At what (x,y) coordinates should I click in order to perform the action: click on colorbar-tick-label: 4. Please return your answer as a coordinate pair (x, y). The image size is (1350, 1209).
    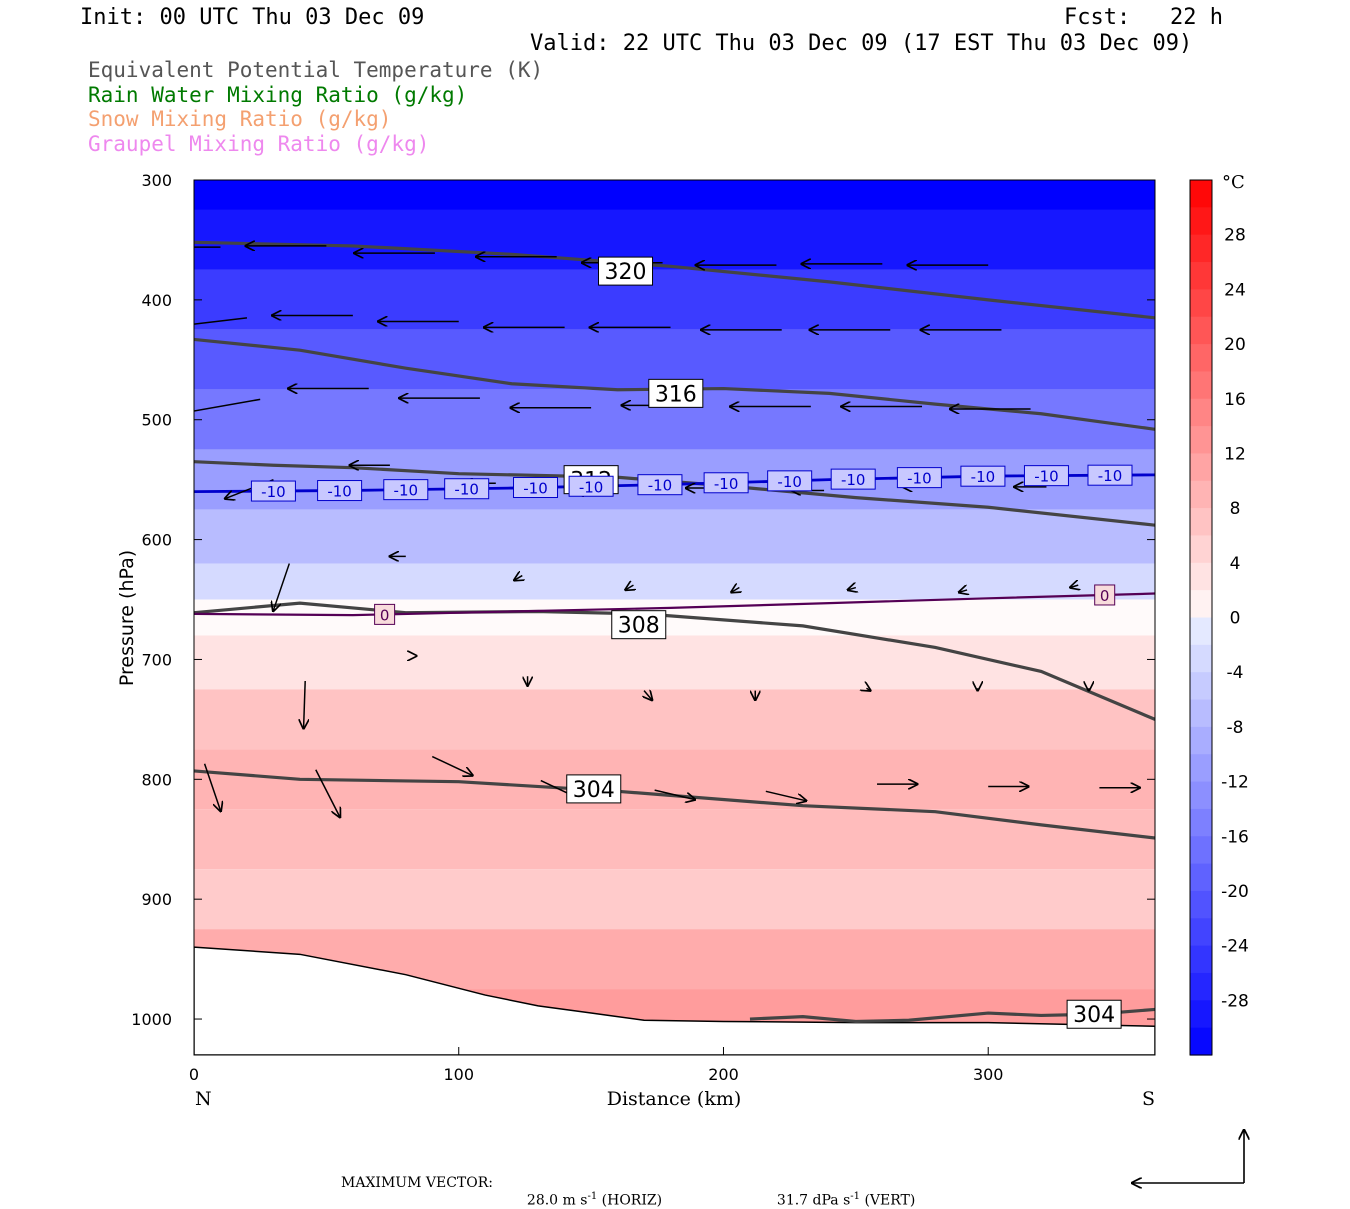
    Looking at the image, I should click on (1235, 564).